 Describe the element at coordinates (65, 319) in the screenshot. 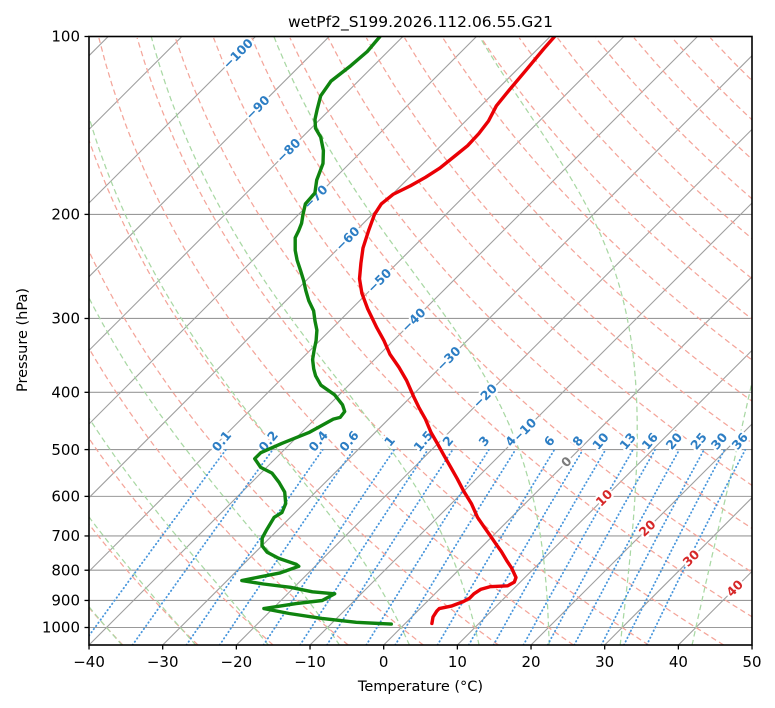

I see `svg-text: 300` at that location.